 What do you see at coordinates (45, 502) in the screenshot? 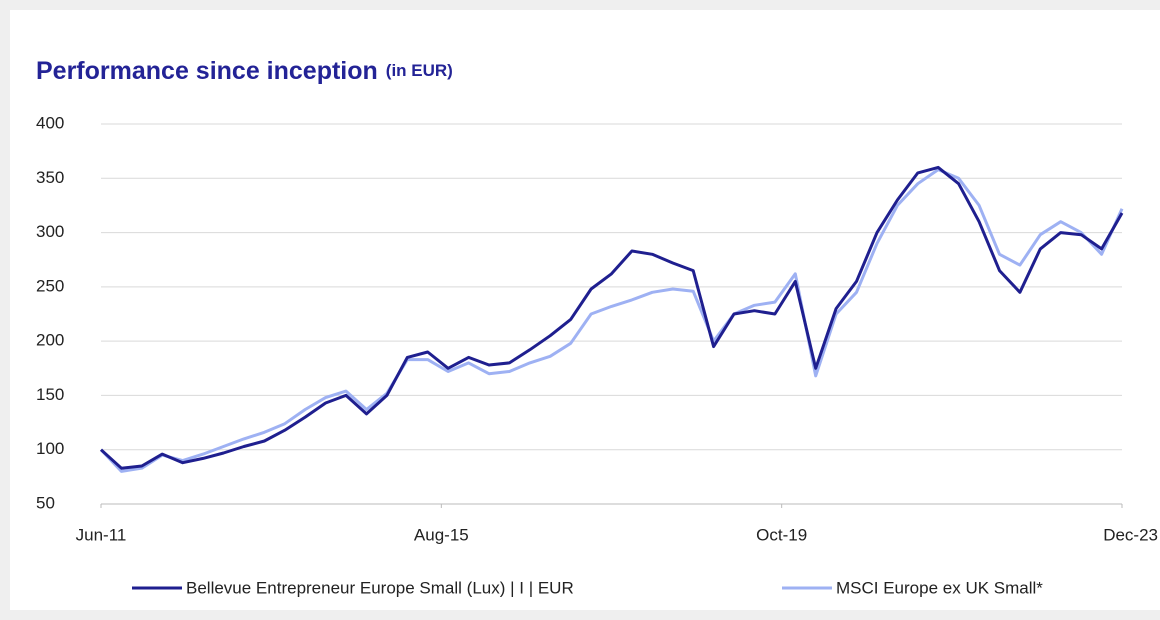
I see `y-tick-label: 50` at bounding box center [45, 502].